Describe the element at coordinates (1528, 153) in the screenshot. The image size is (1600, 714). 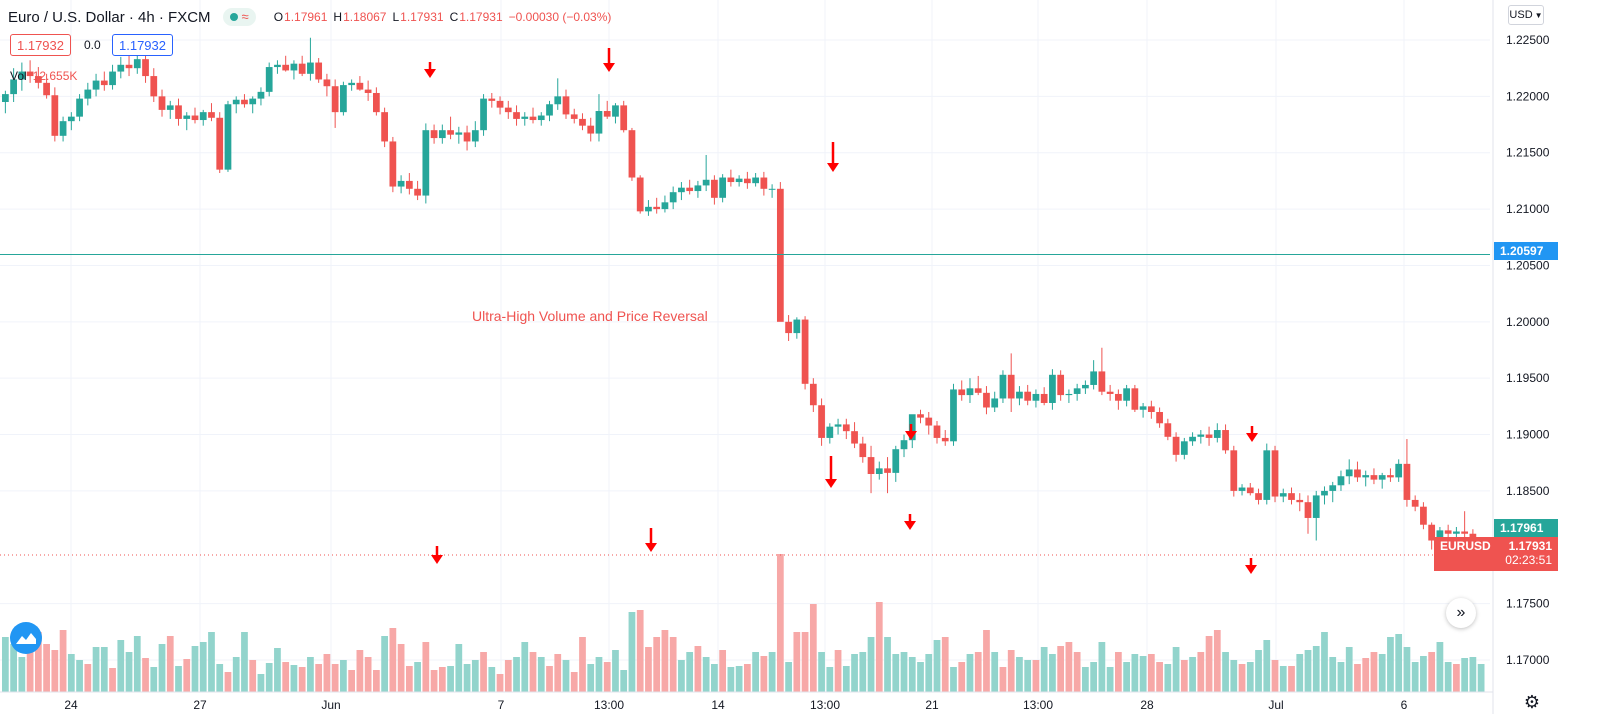
I see `price-tick-label: 1.21500` at that location.